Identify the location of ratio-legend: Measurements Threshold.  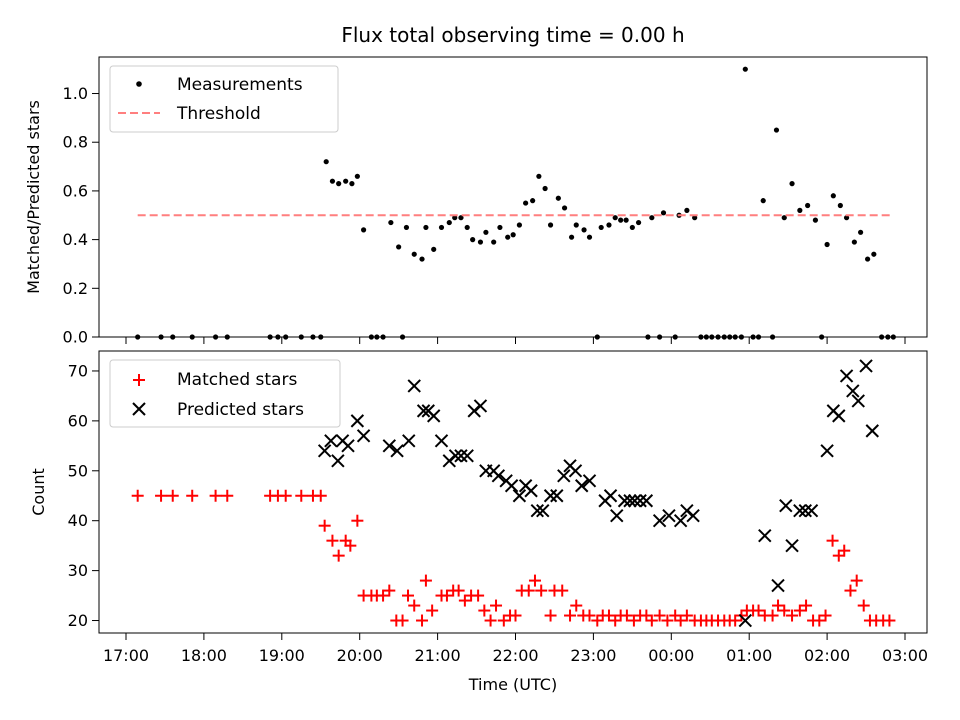
(224, 99).